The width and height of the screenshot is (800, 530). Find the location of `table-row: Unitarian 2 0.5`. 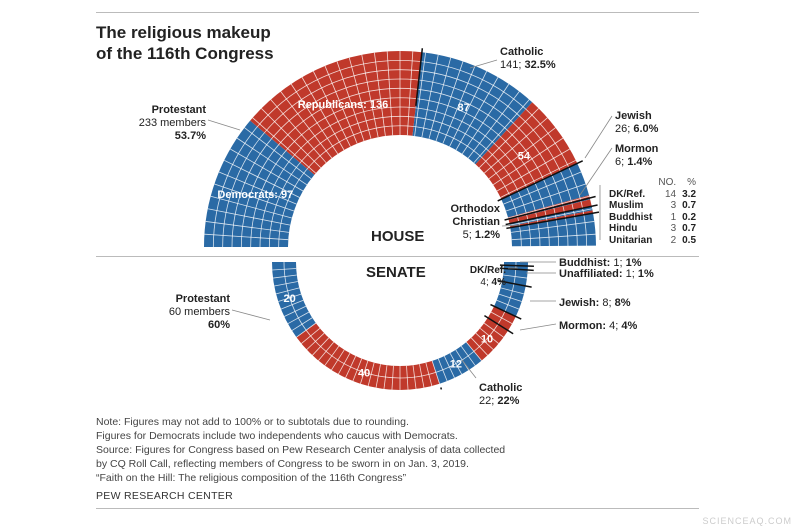

table-row: Unitarian 2 0.5 is located at coordinates (652, 241).